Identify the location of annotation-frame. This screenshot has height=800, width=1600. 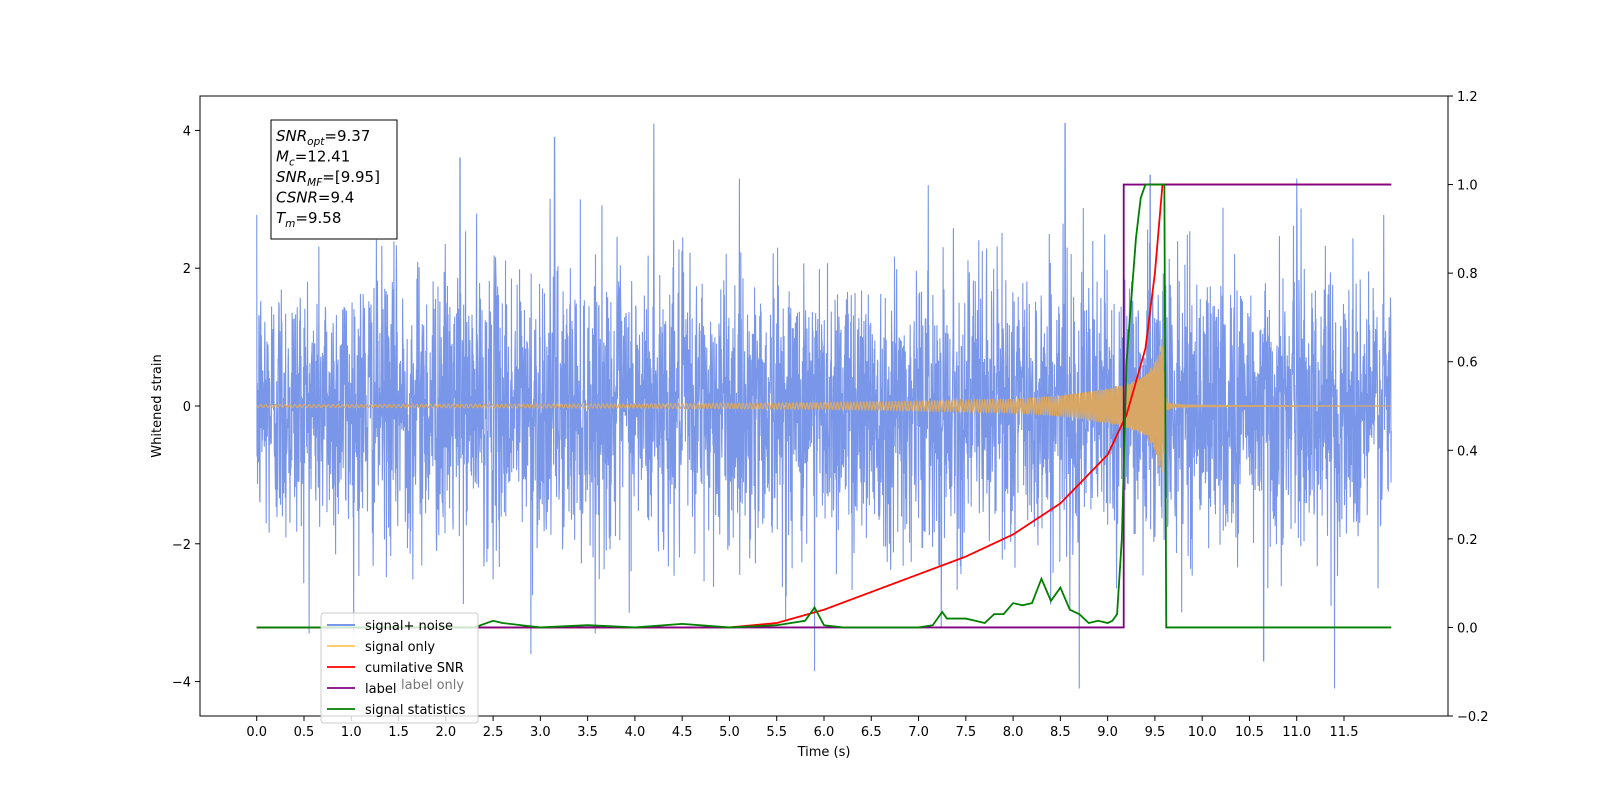
(334, 179).